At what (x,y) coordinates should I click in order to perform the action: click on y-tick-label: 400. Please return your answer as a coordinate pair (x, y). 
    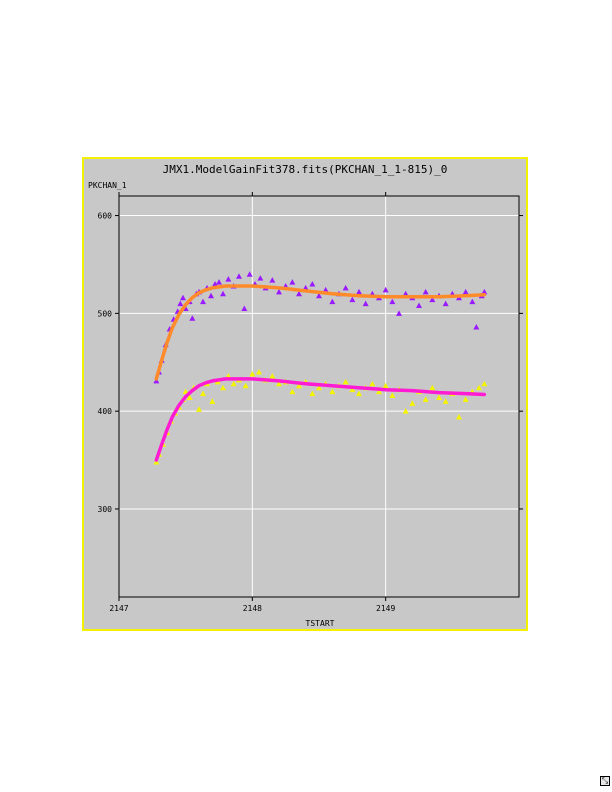
    Looking at the image, I should click on (105, 411).